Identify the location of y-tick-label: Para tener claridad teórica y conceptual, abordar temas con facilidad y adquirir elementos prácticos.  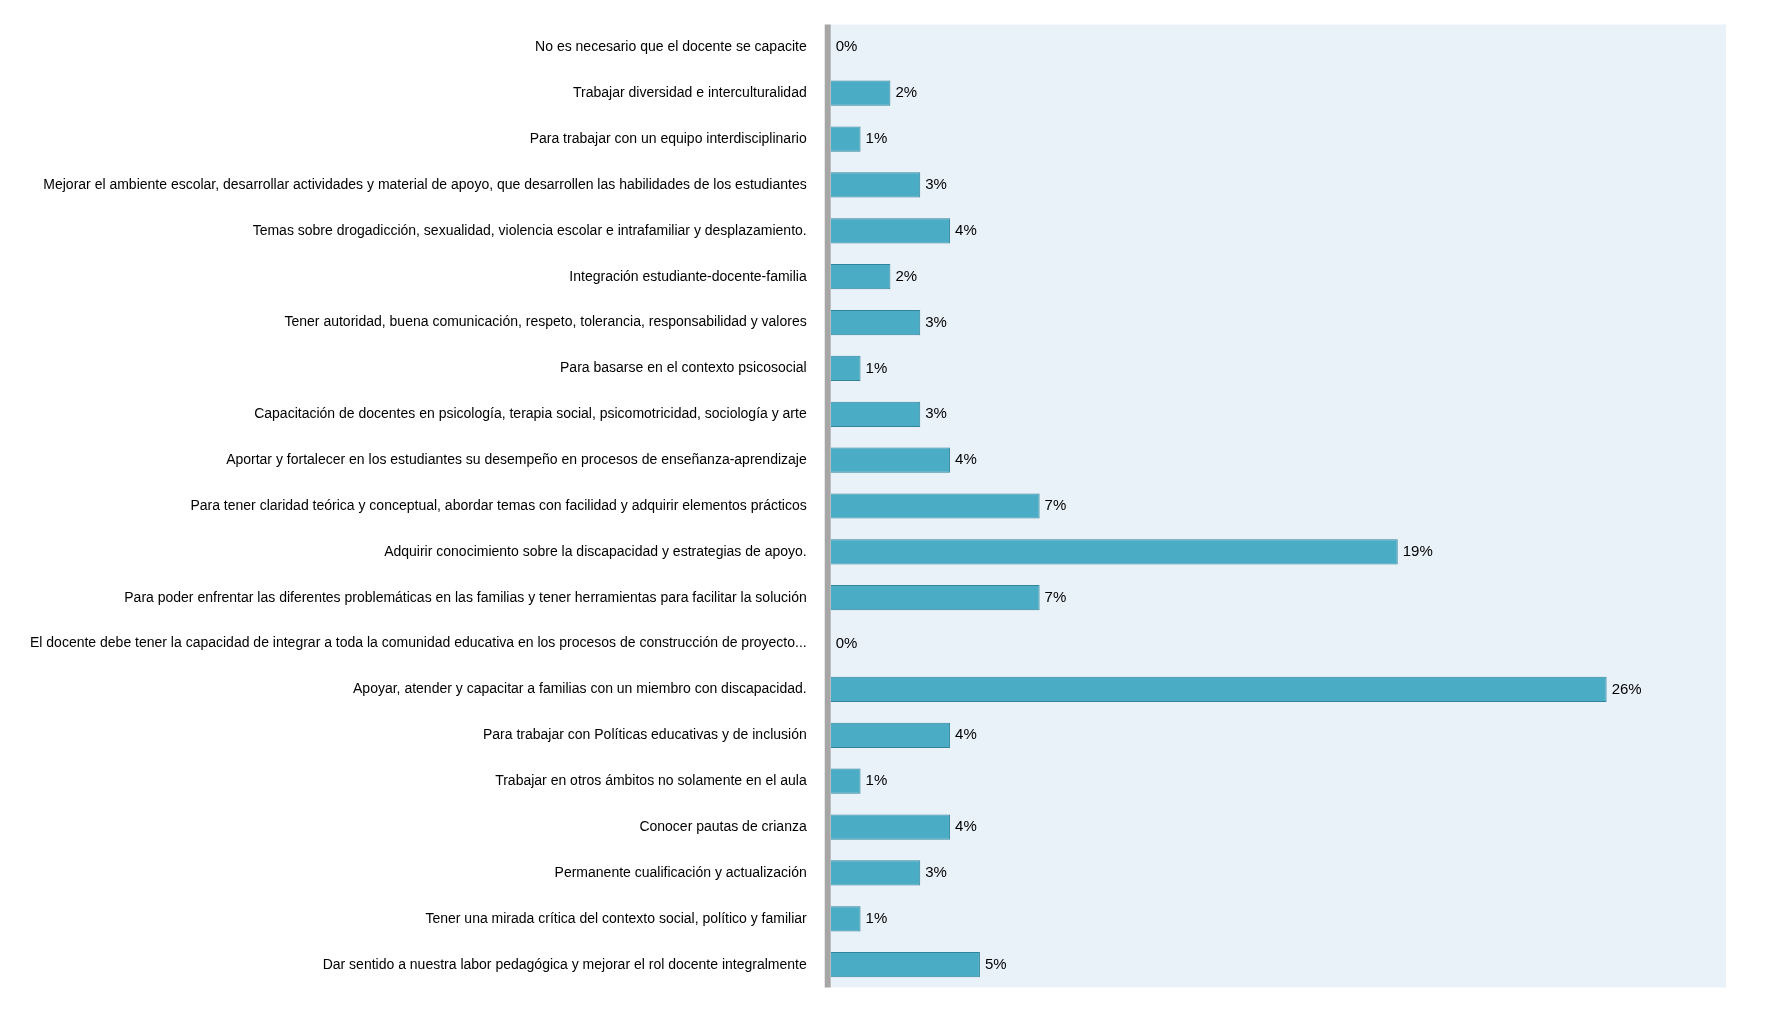
(498, 504).